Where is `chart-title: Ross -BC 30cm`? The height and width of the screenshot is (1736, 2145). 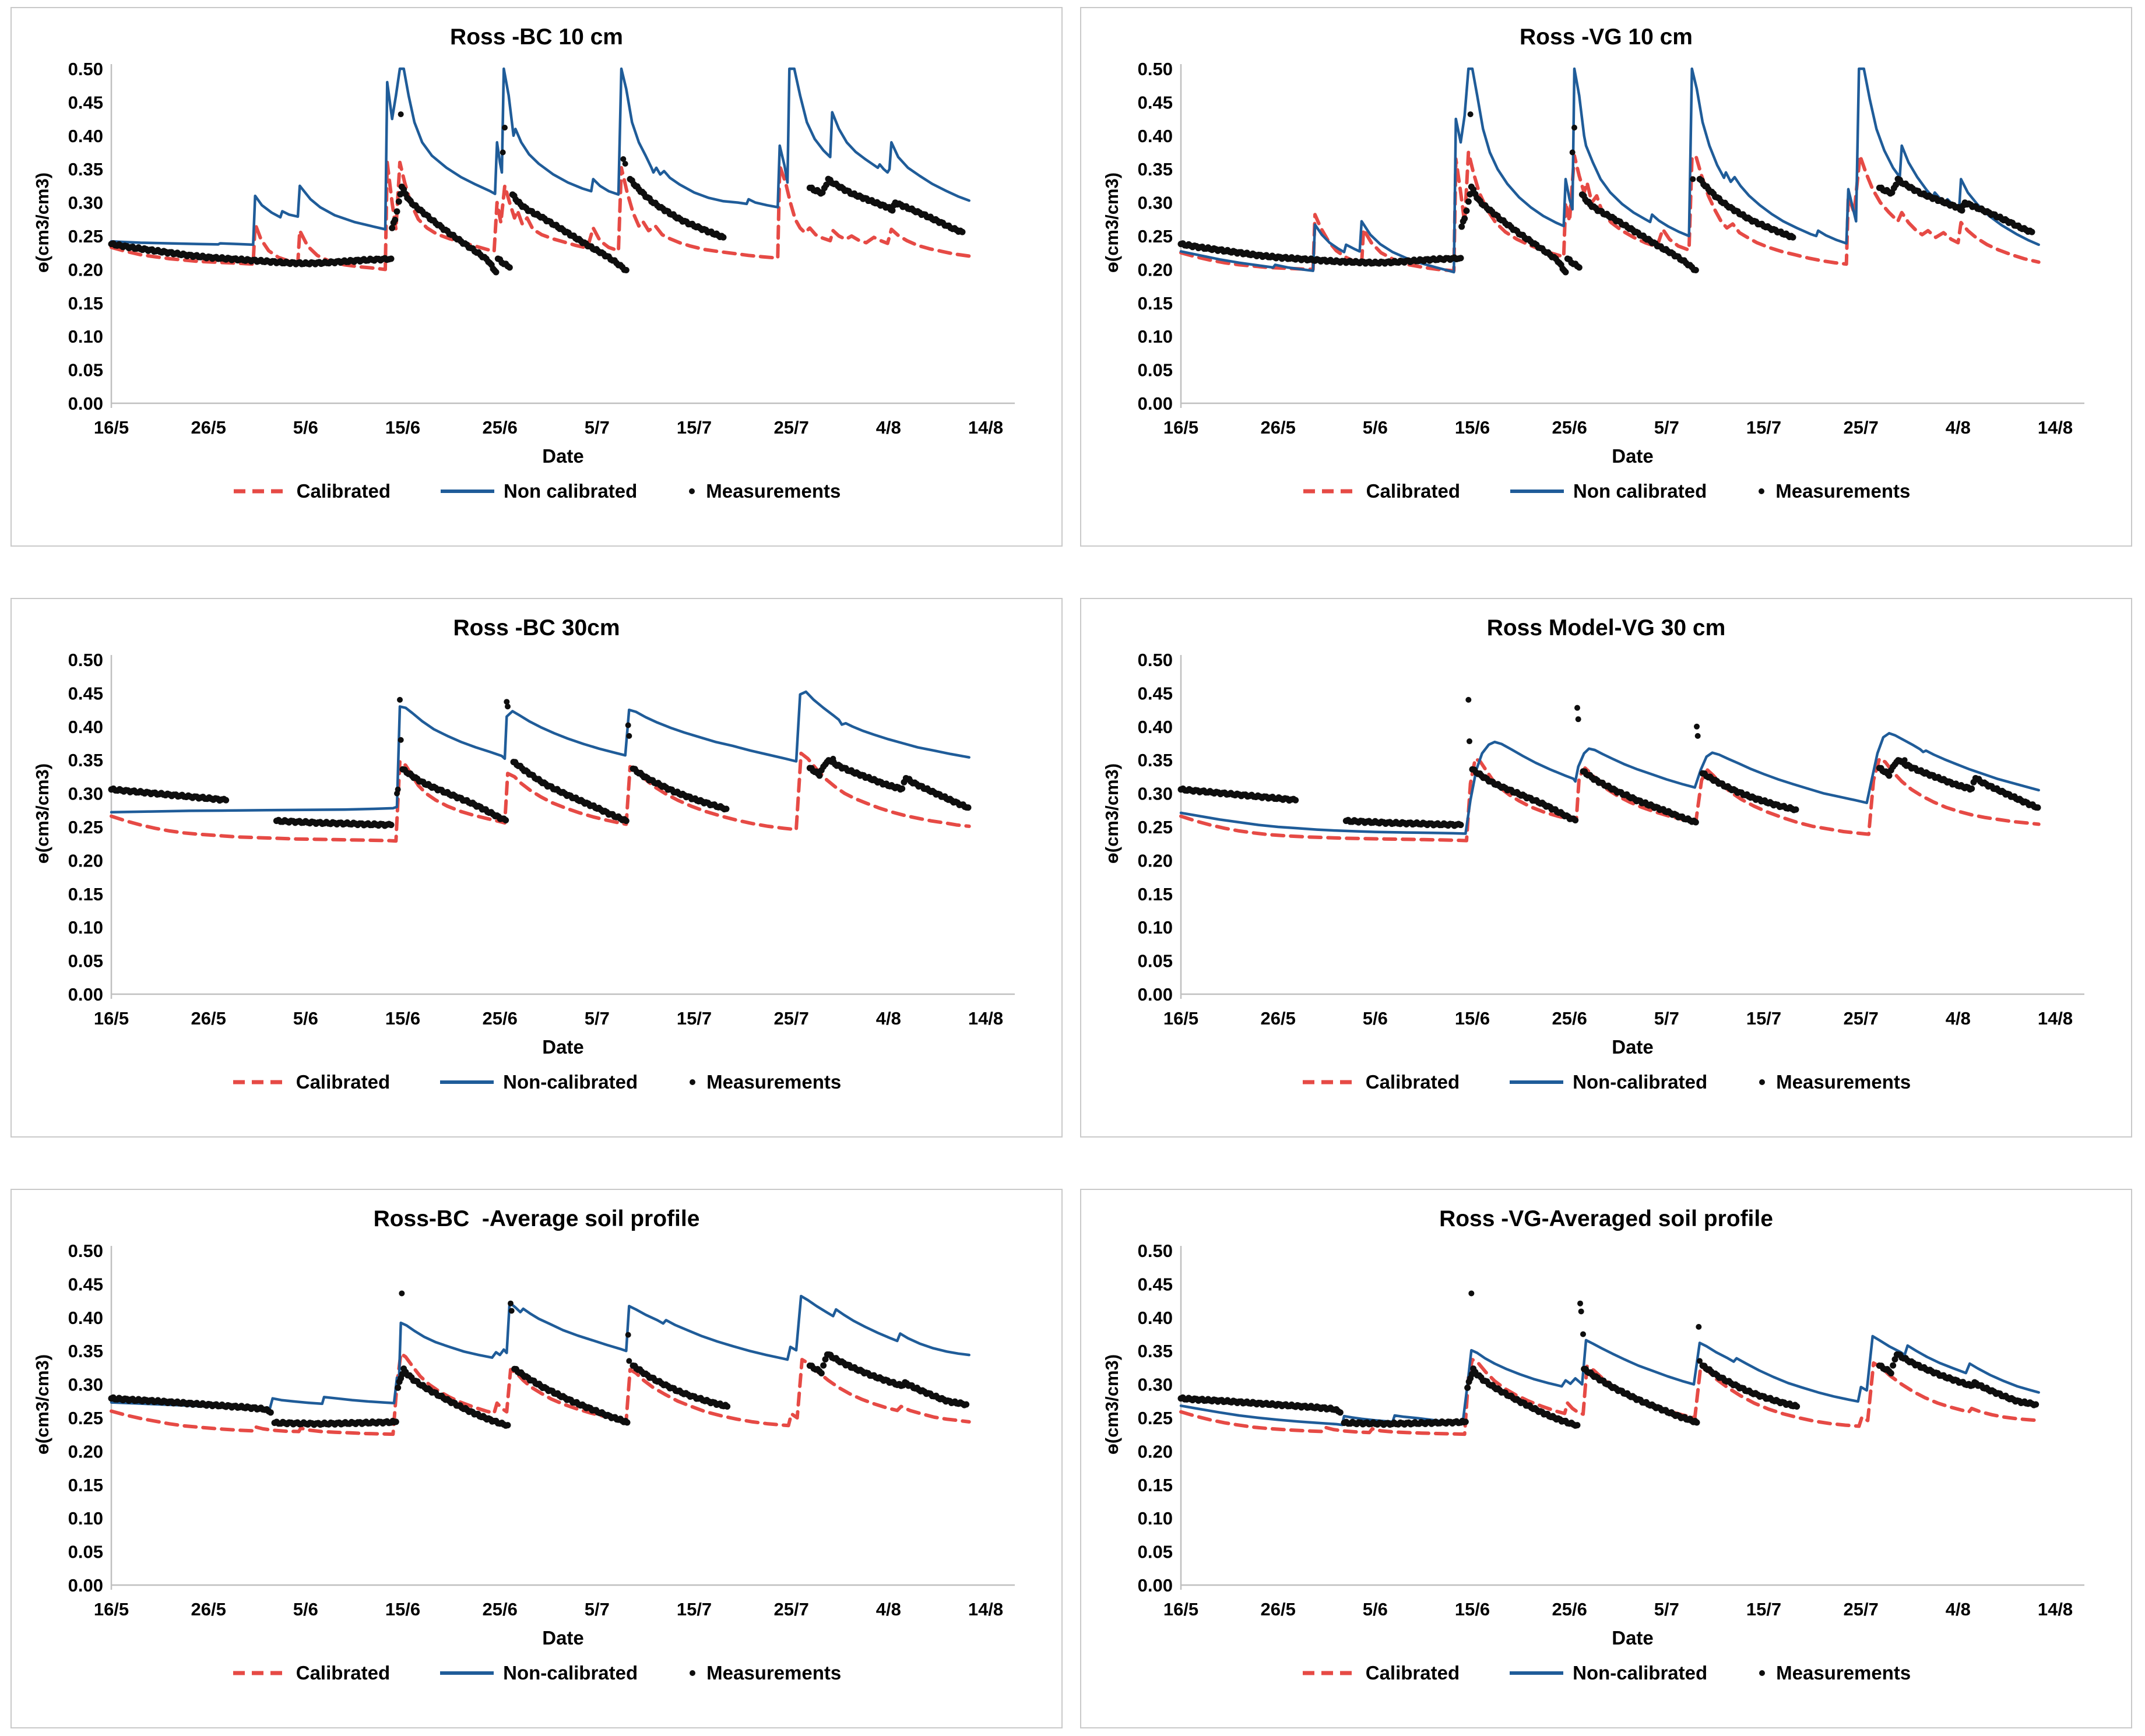
chart-title: Ross -BC 30cm is located at coordinates (536, 628).